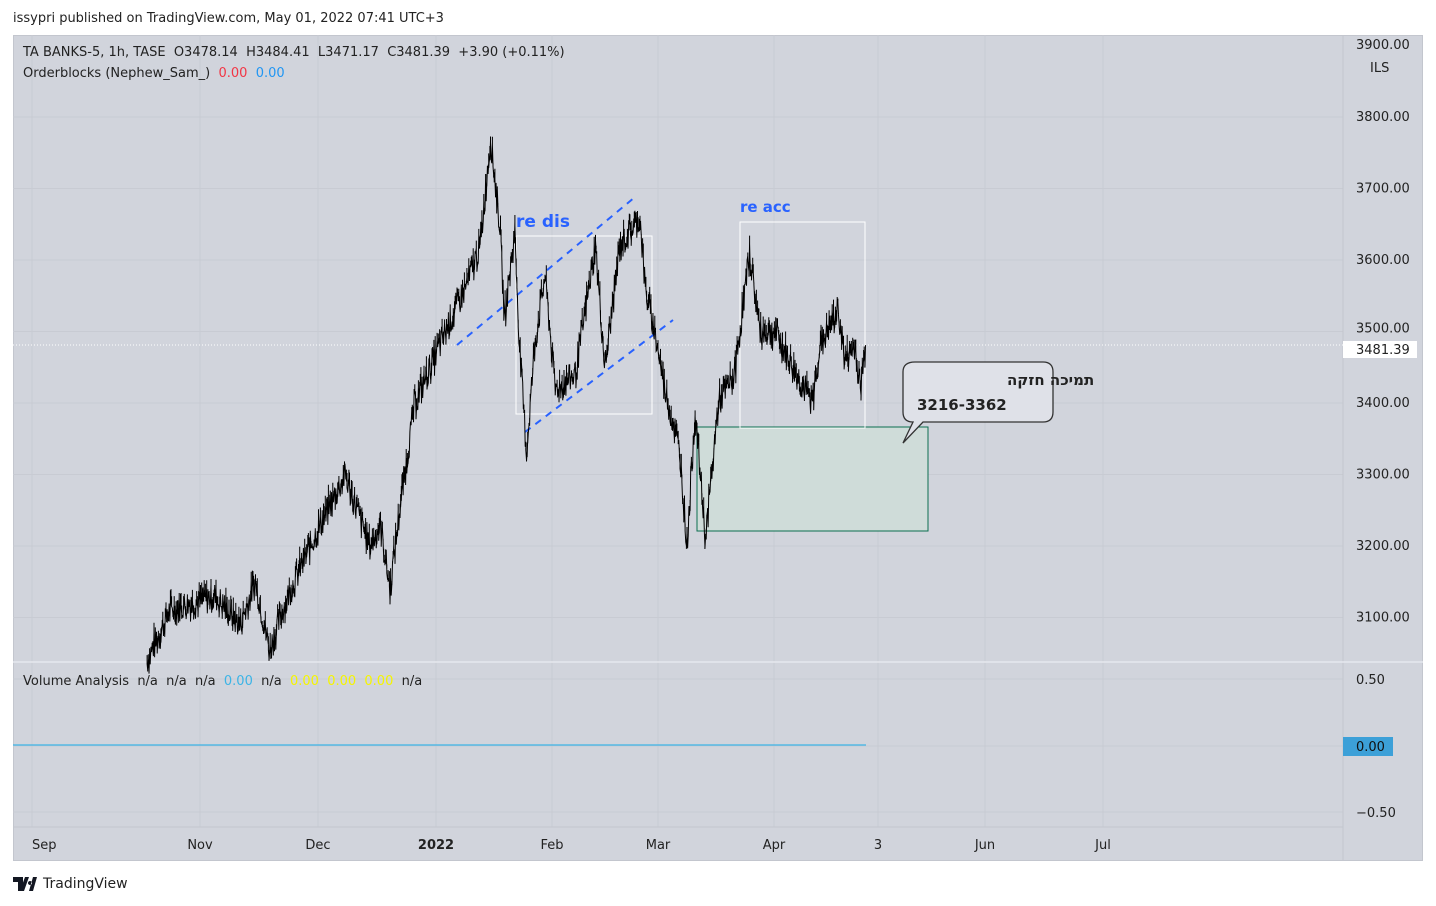 This screenshot has height=906, width=1436. I want to click on time-tick-label: Apr, so click(774, 845).